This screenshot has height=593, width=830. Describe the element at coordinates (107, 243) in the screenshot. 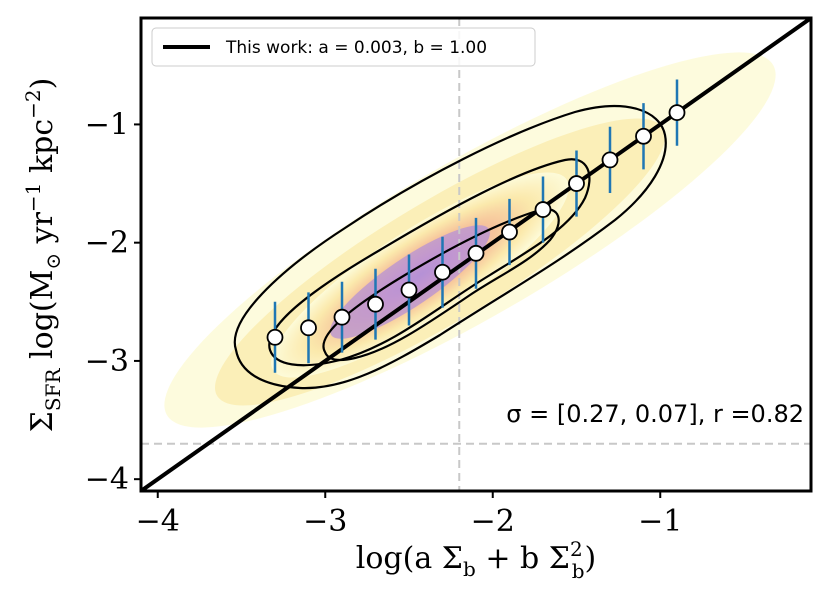

I see `y-tick-label: −2` at that location.